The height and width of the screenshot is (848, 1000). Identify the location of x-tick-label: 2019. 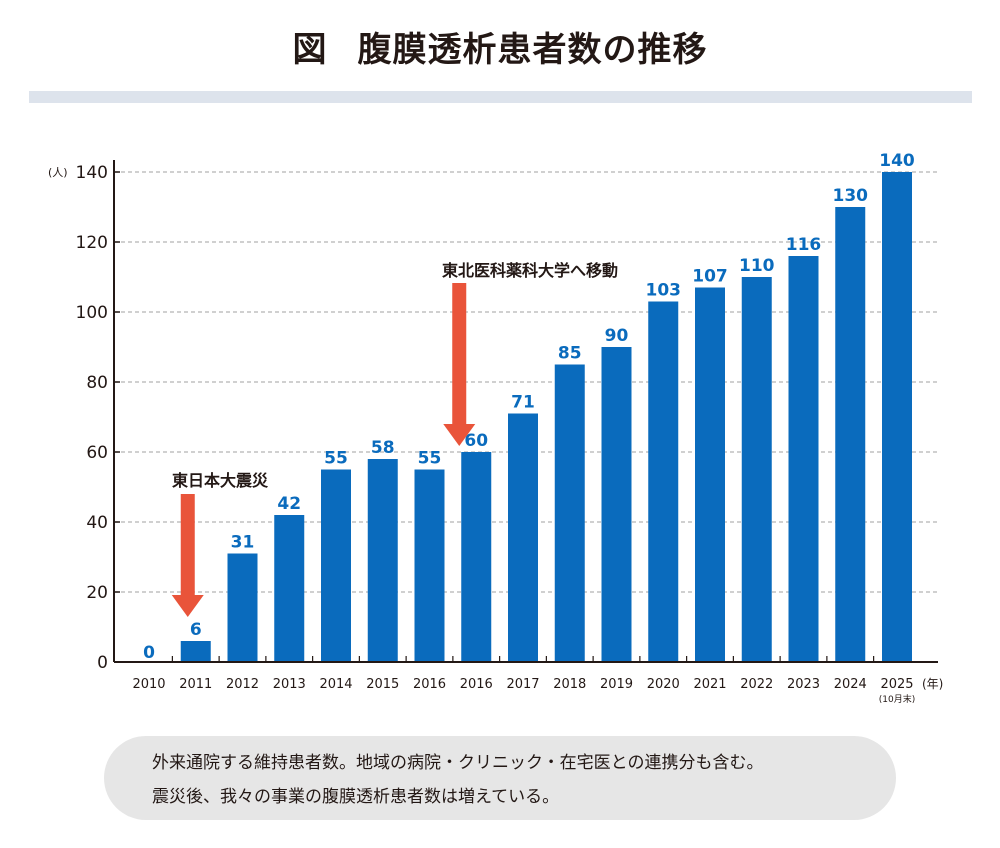
(616, 684).